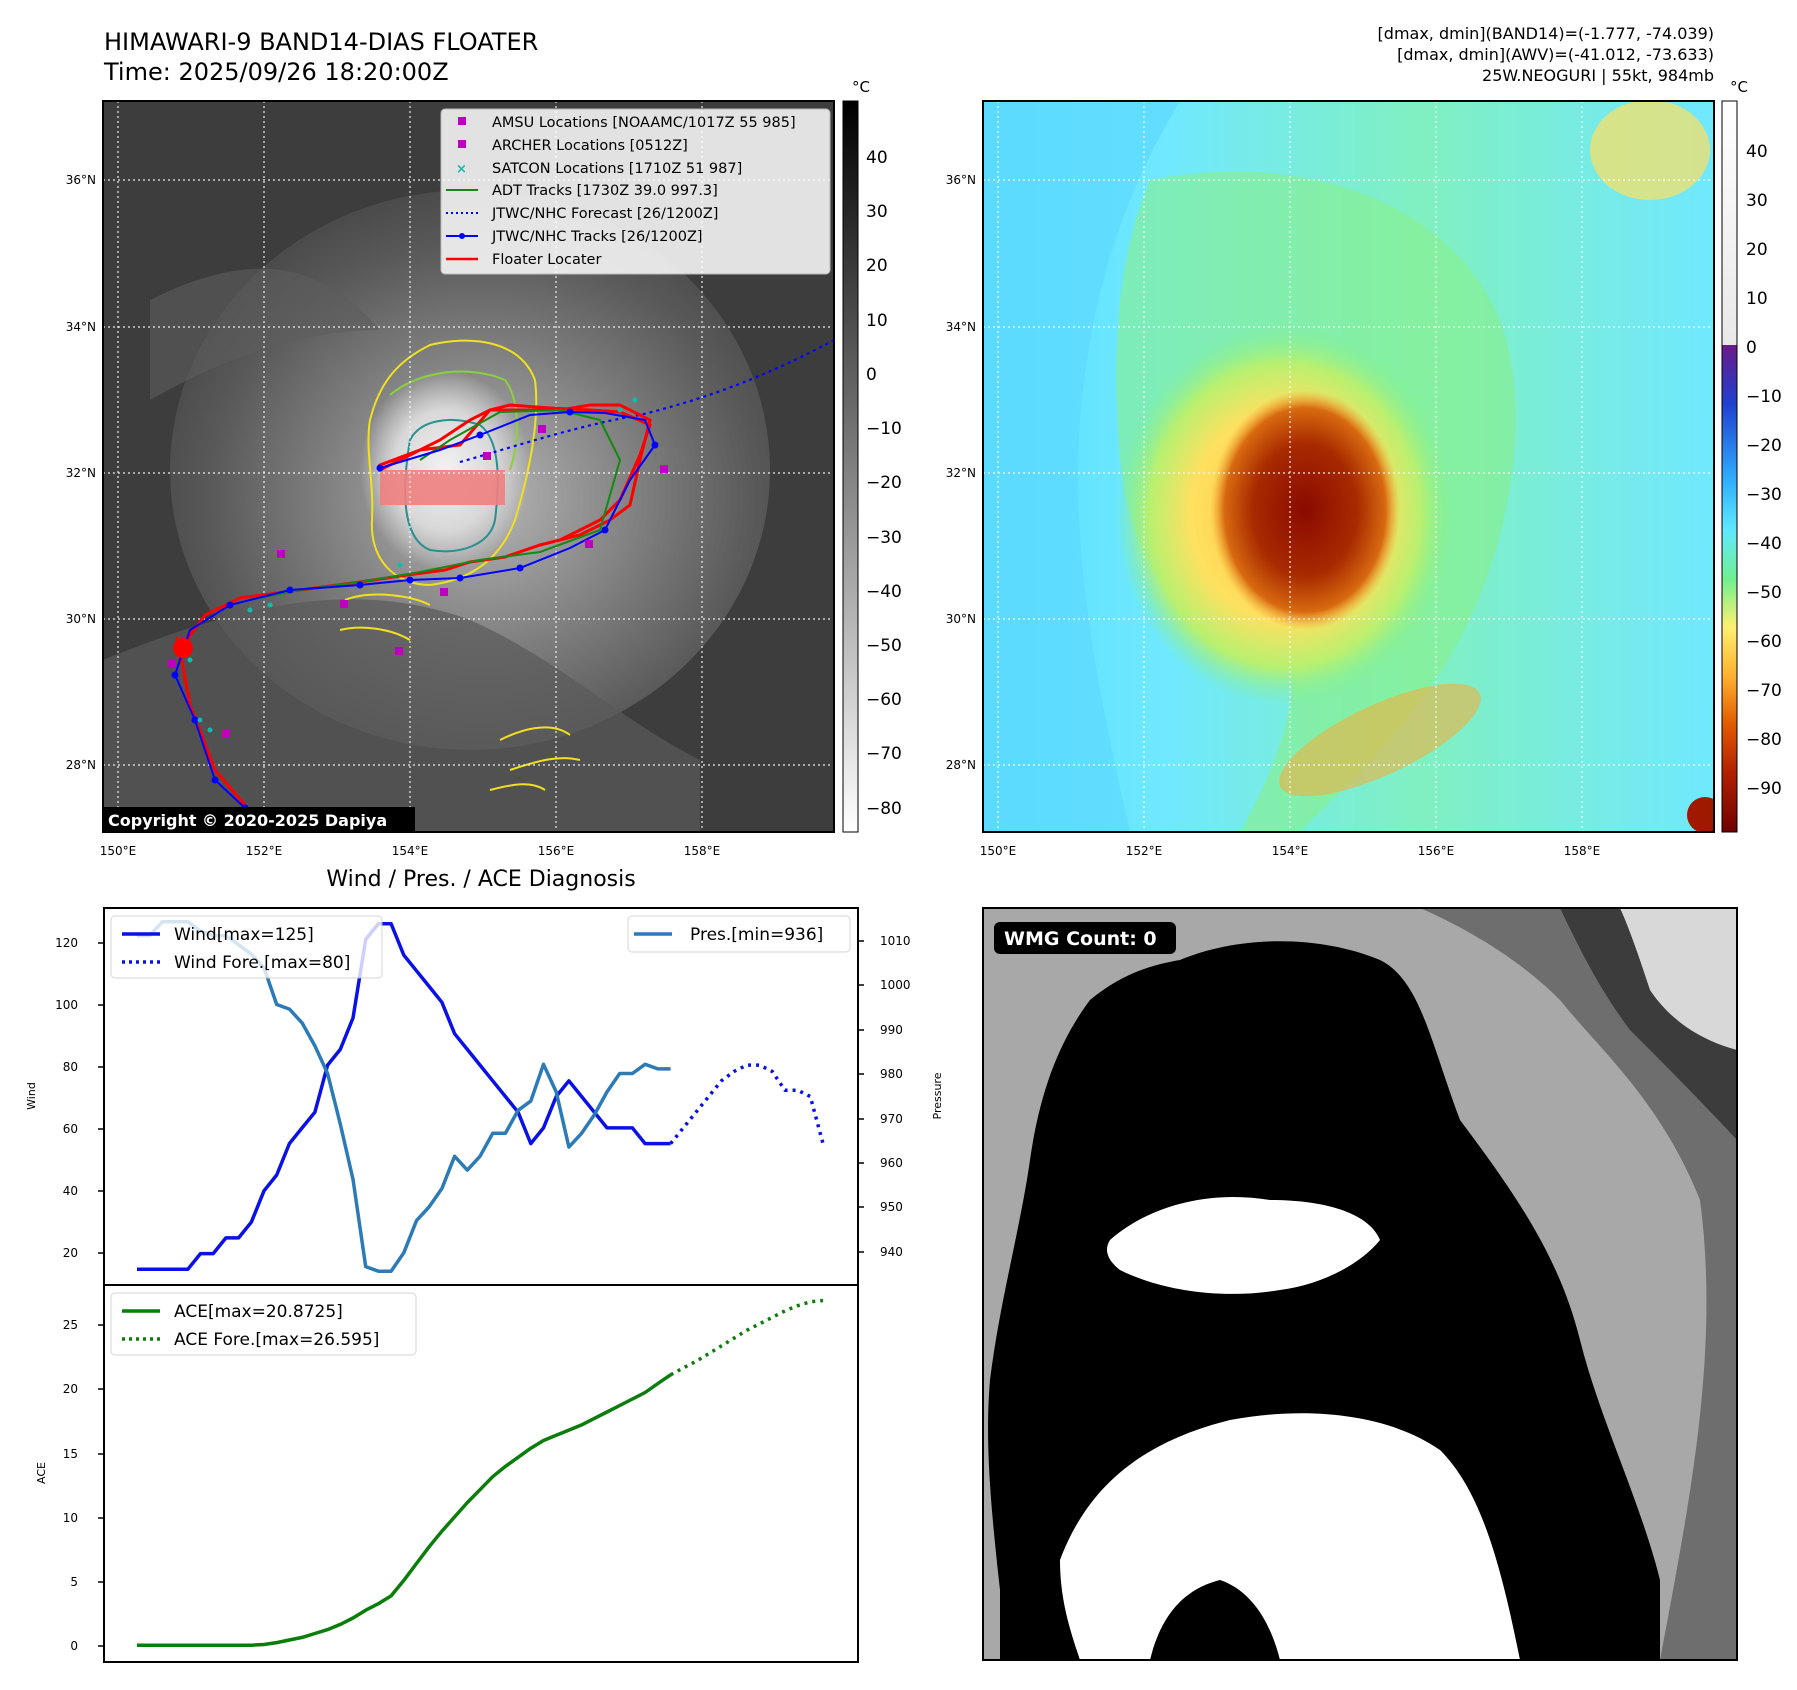 Image resolution: width=1797 pixels, height=1690 pixels. I want to click on ir-cb-m60: −60, so click(884, 700).